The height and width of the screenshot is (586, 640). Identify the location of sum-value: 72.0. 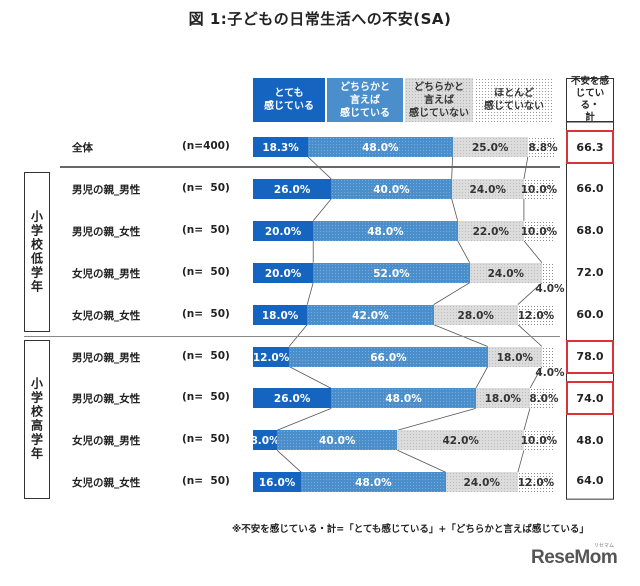
(590, 272).